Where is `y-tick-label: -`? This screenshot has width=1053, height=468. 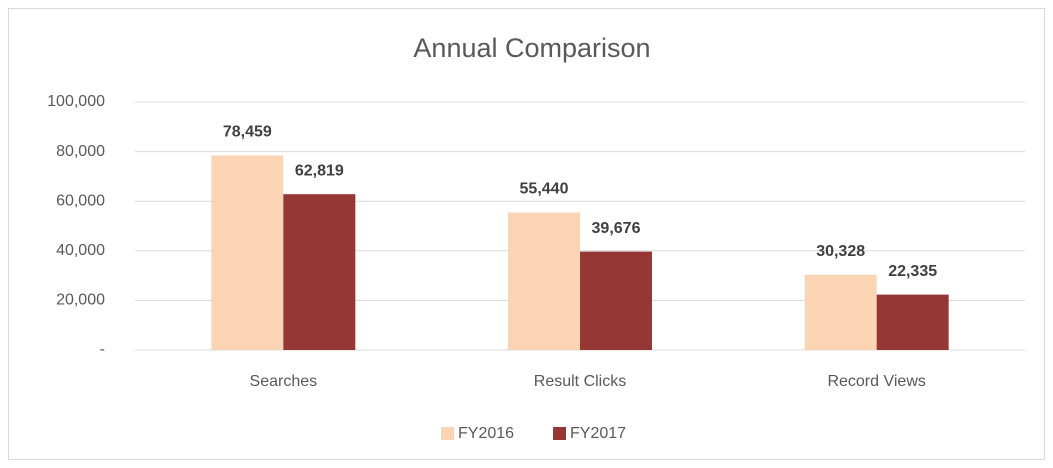
y-tick-label: - is located at coordinates (102, 349).